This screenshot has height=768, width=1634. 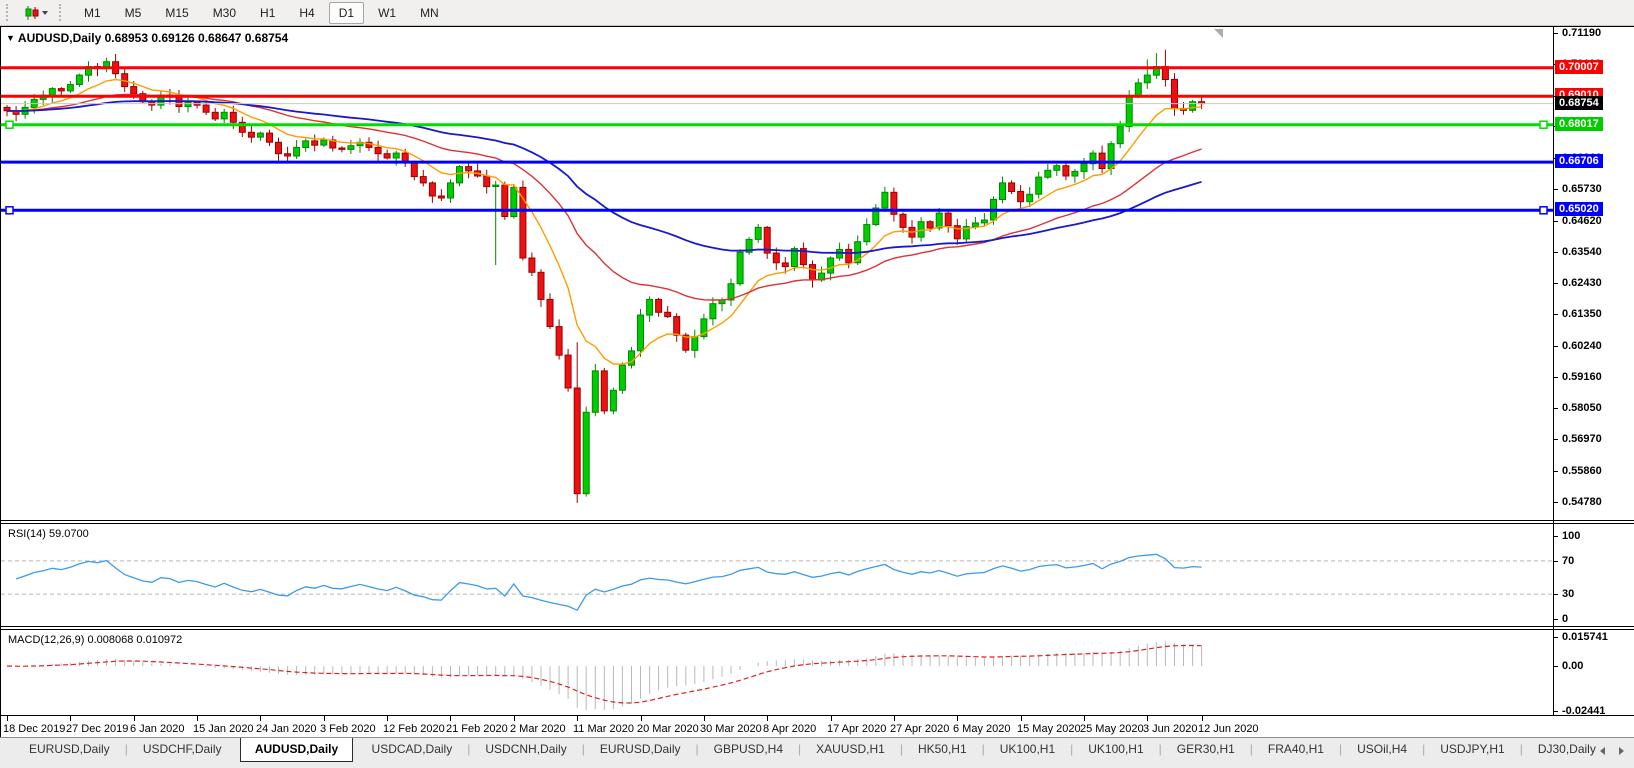 I want to click on timeframe-button-w1: W1, so click(x=387, y=12).